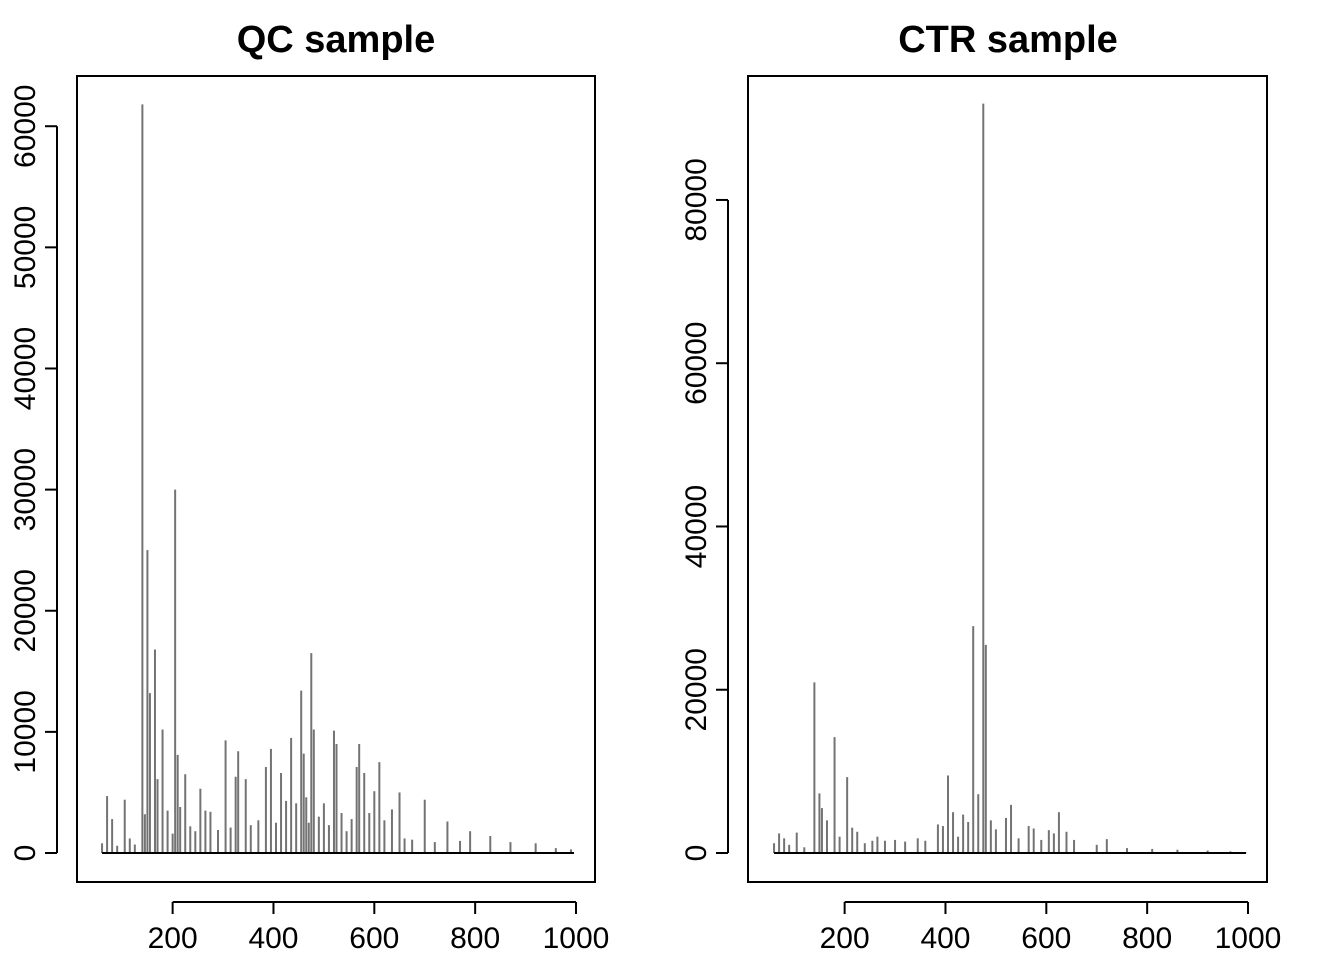  What do you see at coordinates (1008, 40) in the screenshot?
I see `chart-title: CTR sample` at bounding box center [1008, 40].